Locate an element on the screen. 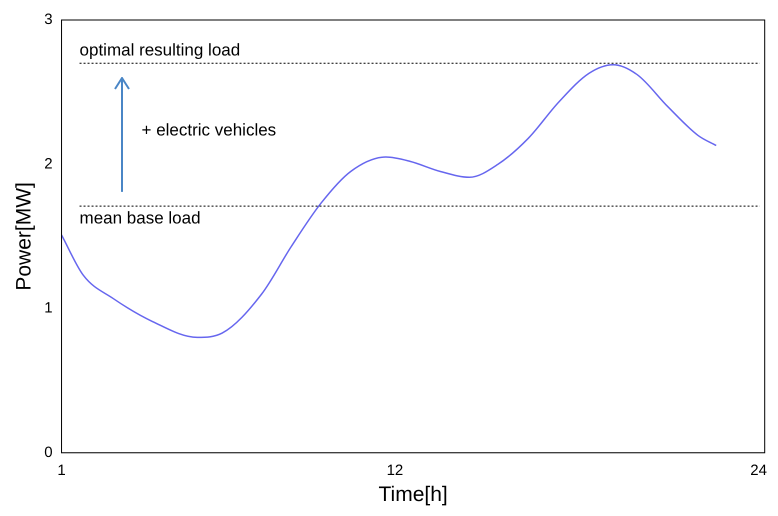 This screenshot has width=778, height=516. x-tick-label: 24 is located at coordinates (758, 470).